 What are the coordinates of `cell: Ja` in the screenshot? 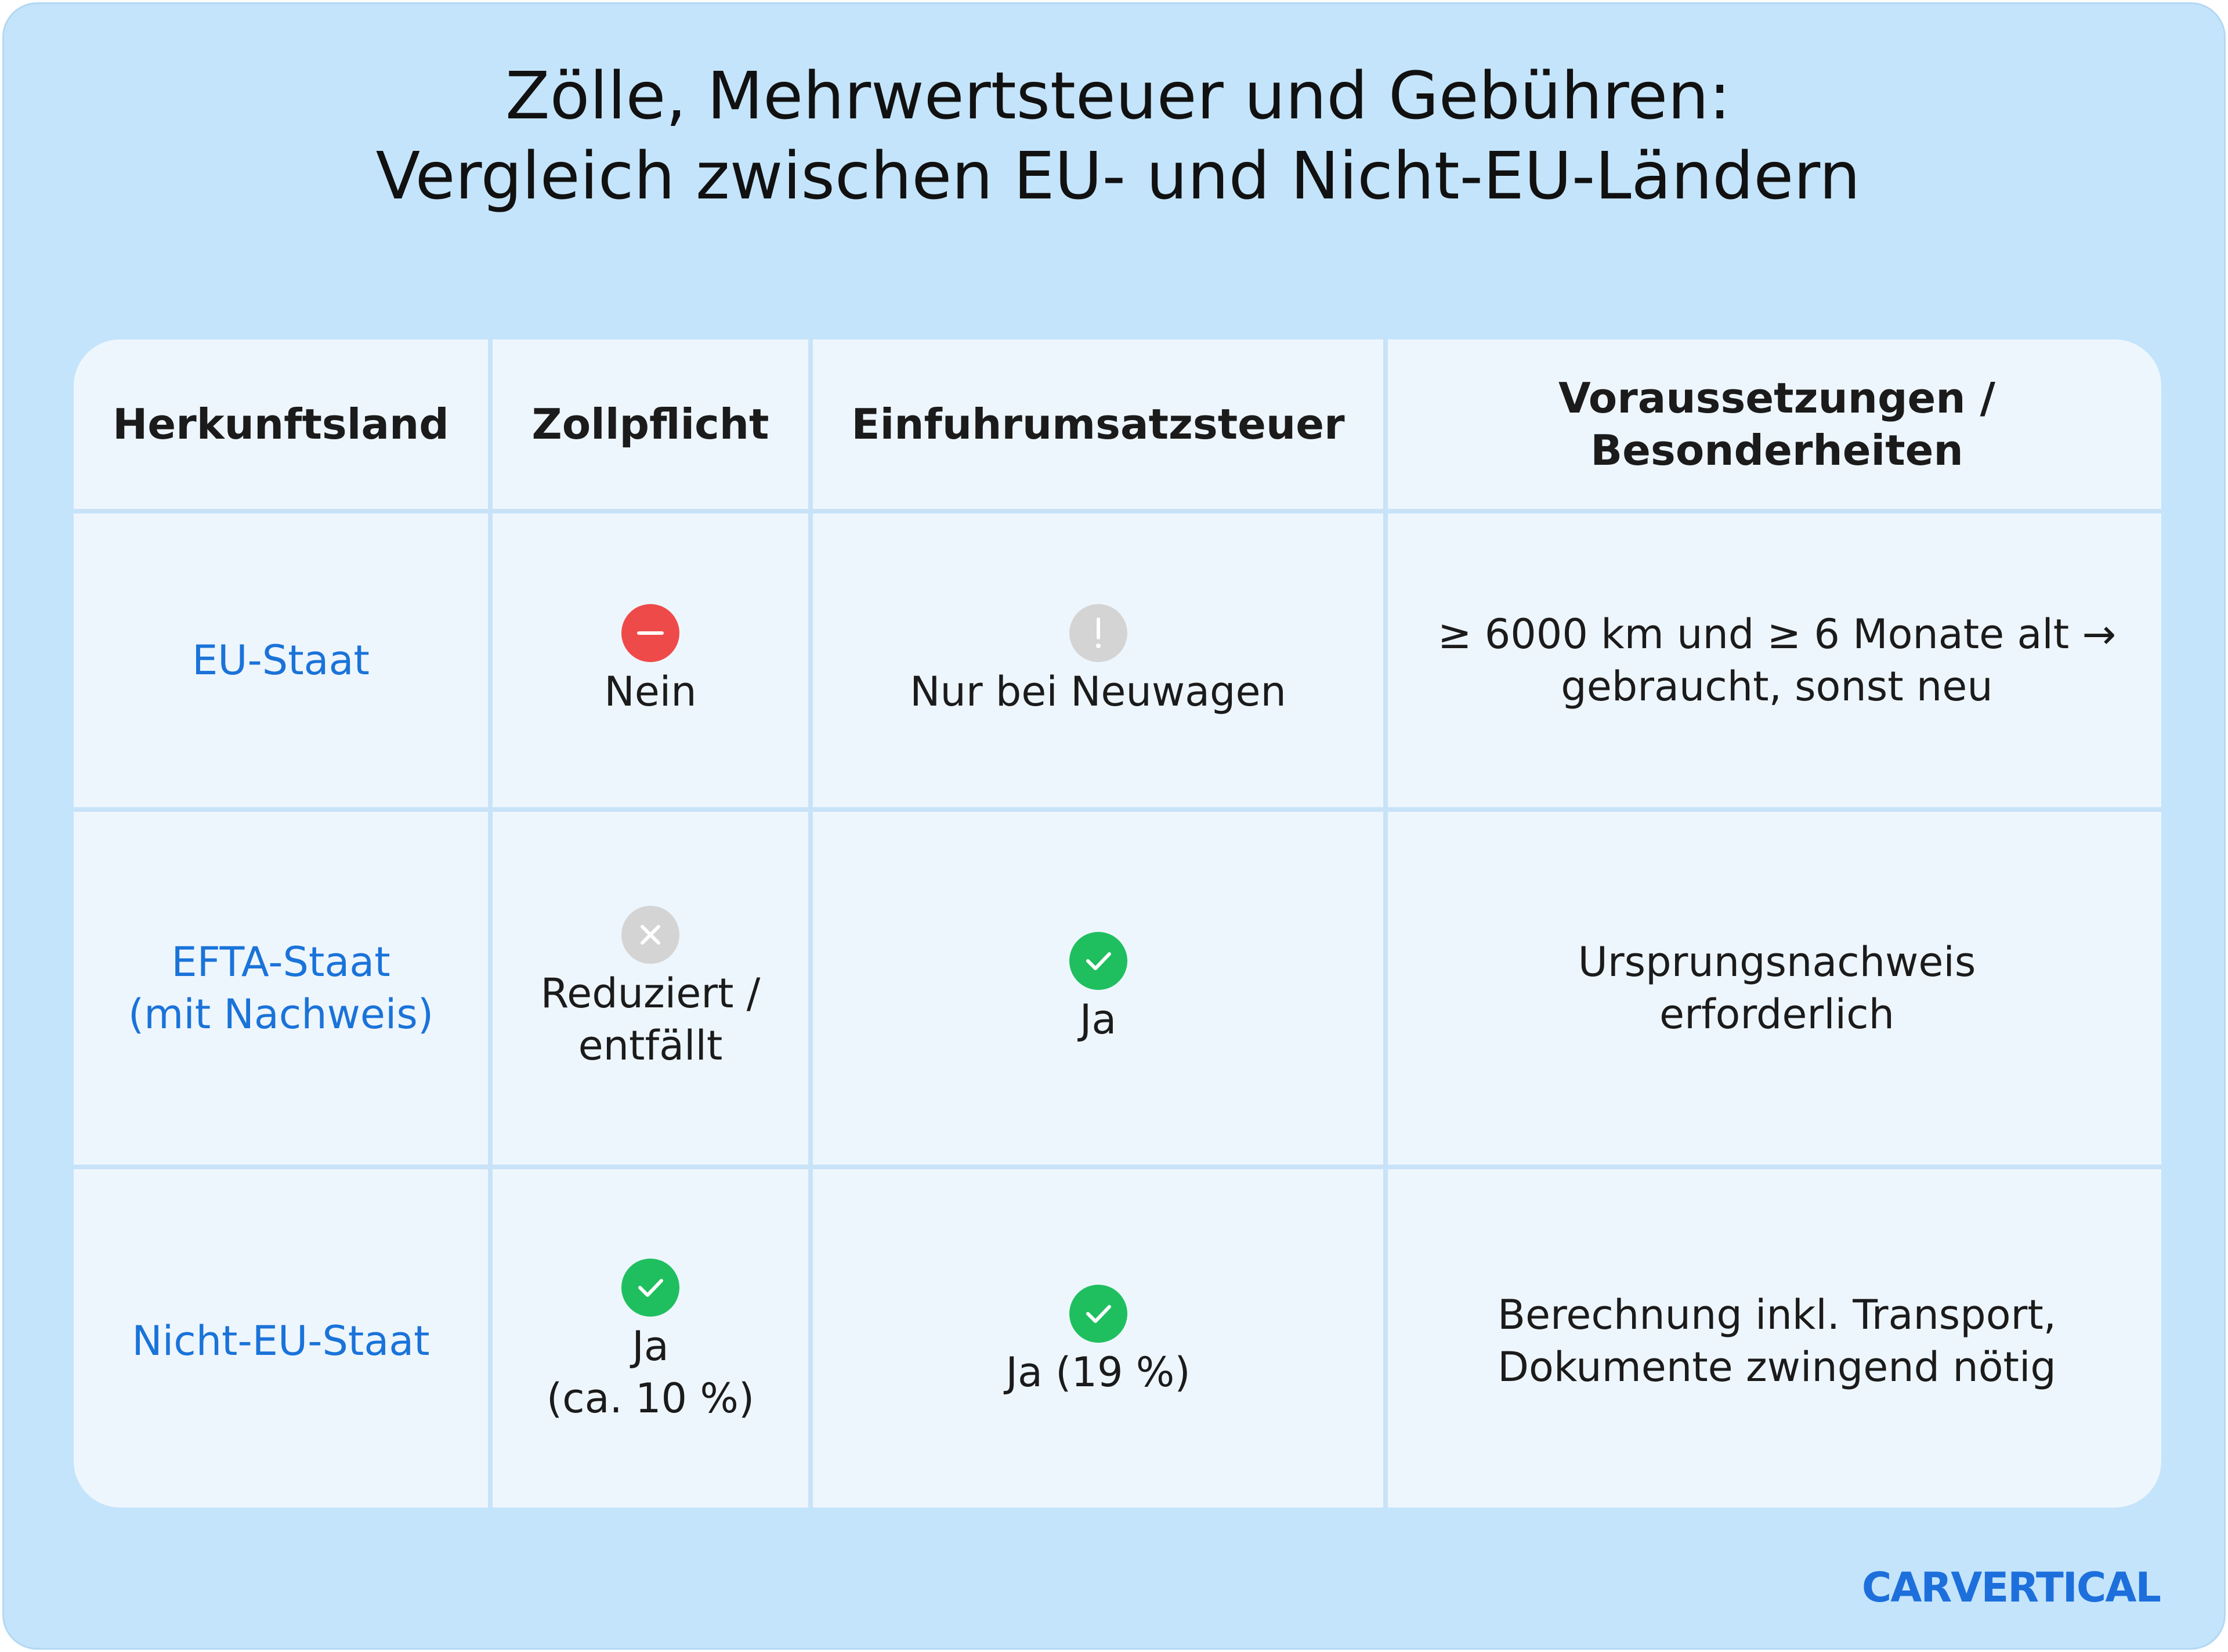 It's located at (1098, 988).